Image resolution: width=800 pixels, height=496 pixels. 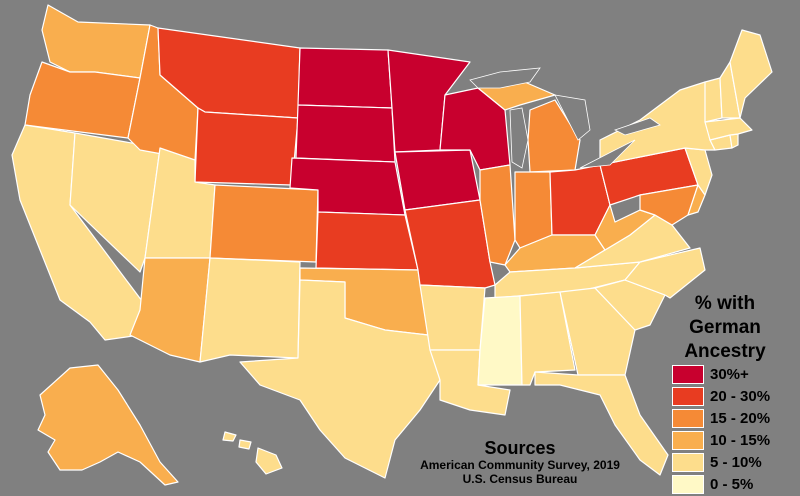 What do you see at coordinates (437, 180) in the screenshot?
I see `state-iowa` at bounding box center [437, 180].